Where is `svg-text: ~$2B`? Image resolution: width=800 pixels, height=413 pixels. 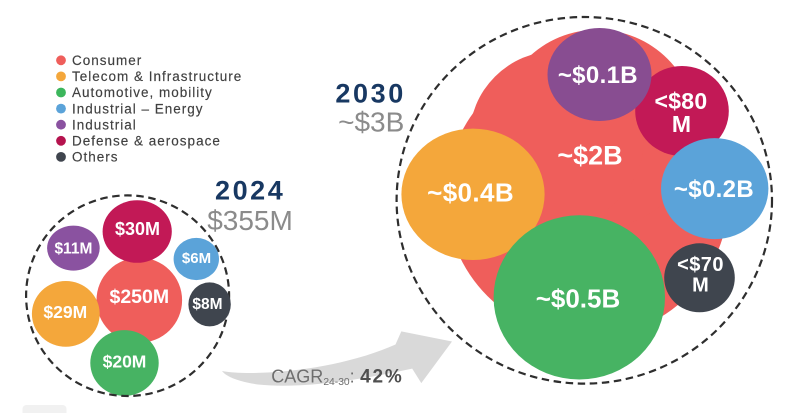 svg-text: ~$2B is located at coordinates (589, 156).